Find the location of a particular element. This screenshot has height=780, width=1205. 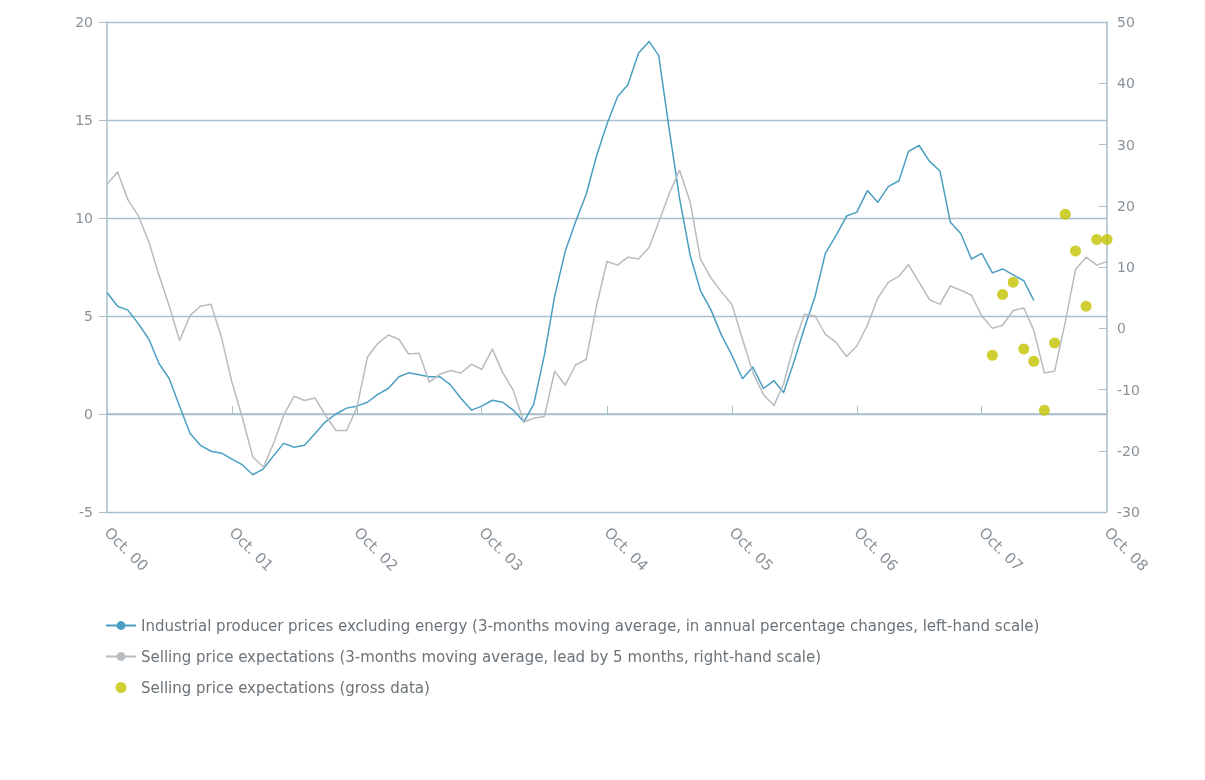

y2-tick-label: 50 is located at coordinates (1126, 22).